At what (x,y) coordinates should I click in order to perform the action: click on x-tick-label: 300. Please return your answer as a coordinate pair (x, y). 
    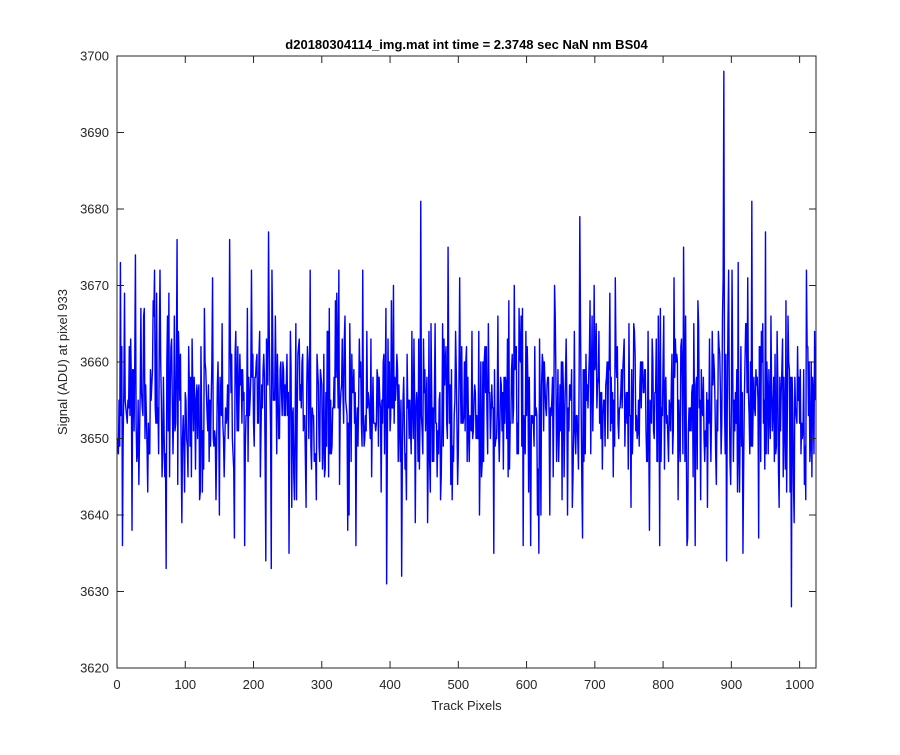
    Looking at the image, I should click on (322, 684).